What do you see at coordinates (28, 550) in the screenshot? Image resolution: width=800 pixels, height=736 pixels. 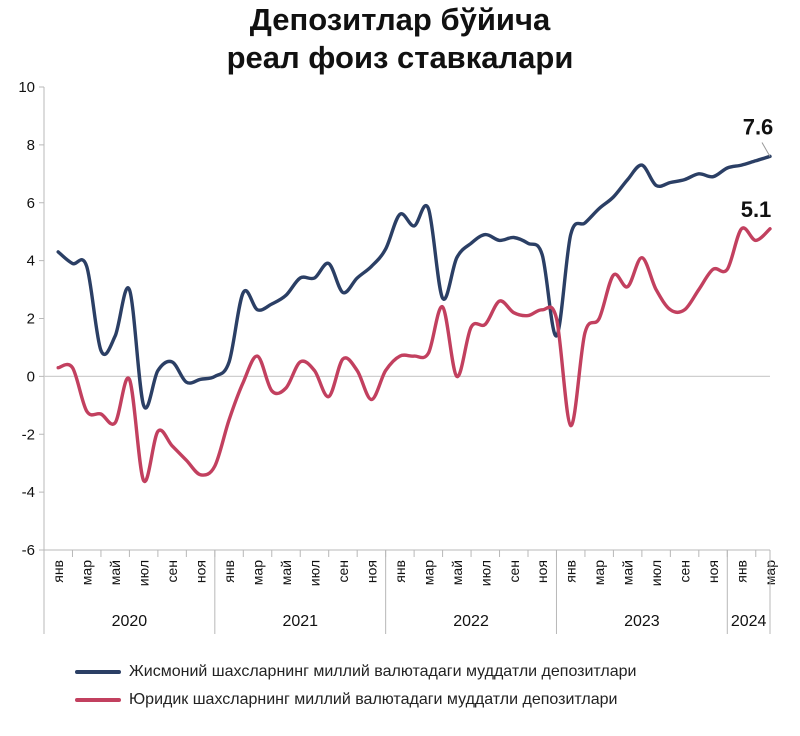 I see `y-tick-label: -6` at bounding box center [28, 550].